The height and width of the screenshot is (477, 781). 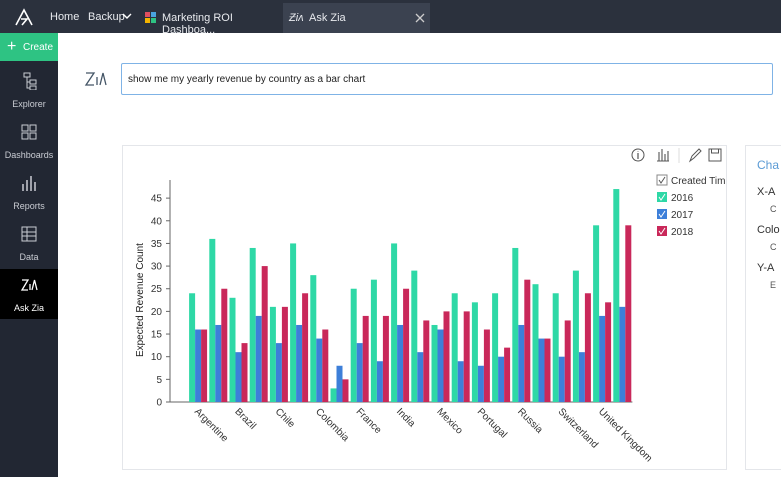 What do you see at coordinates (763, 307) in the screenshot?
I see `settings-panel: Cha X-A C Colo C Y-A E` at bounding box center [763, 307].